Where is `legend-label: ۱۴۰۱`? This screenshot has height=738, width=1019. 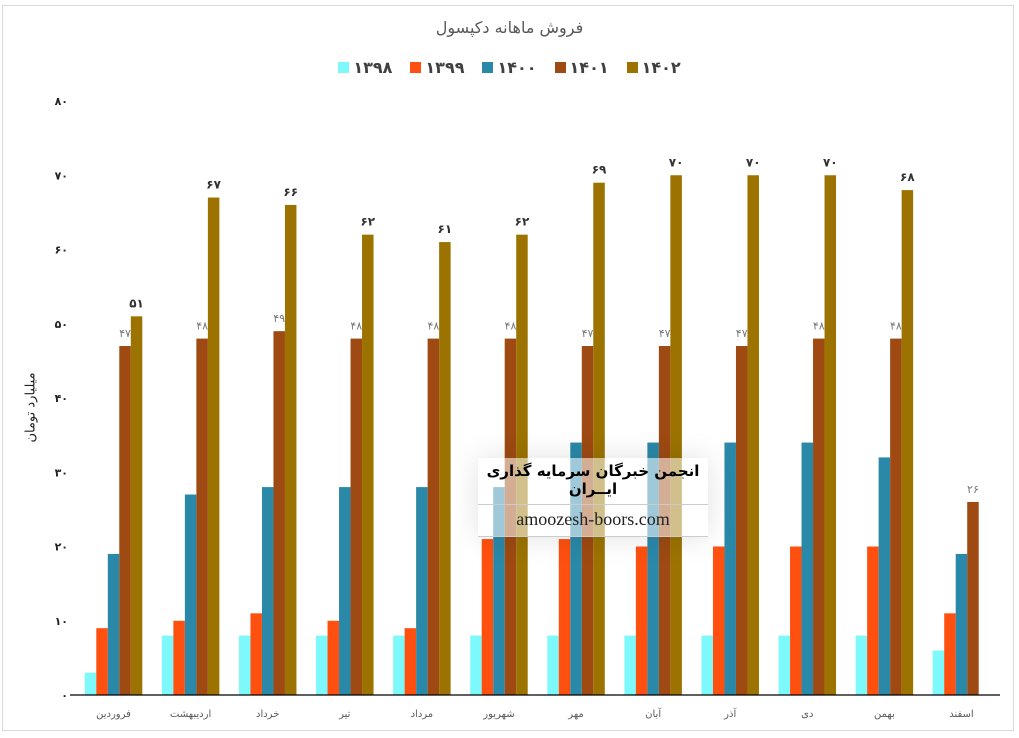 legend-label: ۱۴۰۱ is located at coordinates (589, 67).